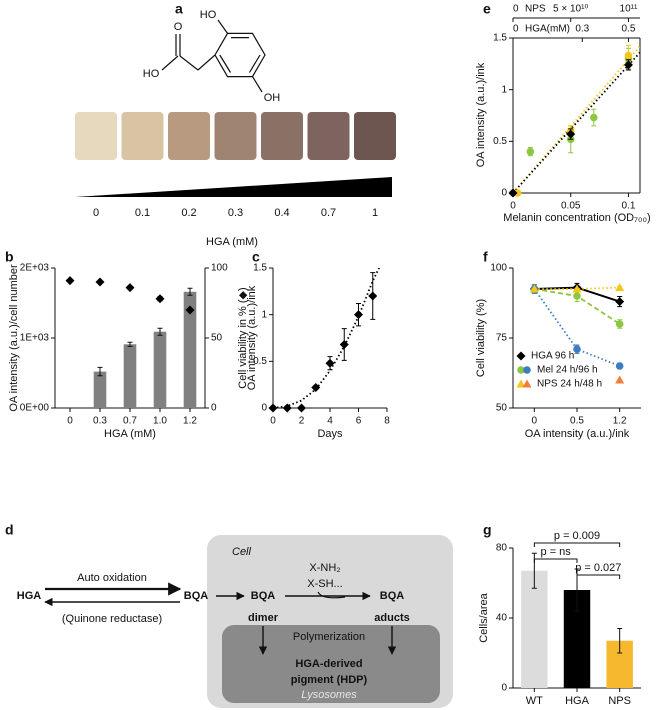 The image size is (669, 710). What do you see at coordinates (9, 257) in the screenshot?
I see `panel-label: b` at bounding box center [9, 257].